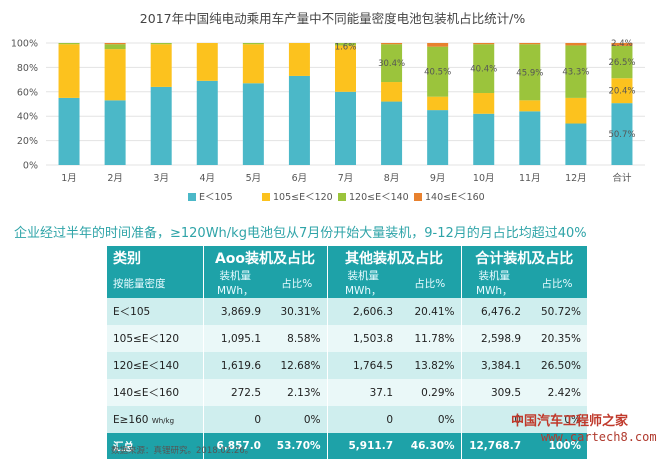 The height and width of the screenshot is (459, 665). I want to click on data-label: 40.5%, so click(437, 73).